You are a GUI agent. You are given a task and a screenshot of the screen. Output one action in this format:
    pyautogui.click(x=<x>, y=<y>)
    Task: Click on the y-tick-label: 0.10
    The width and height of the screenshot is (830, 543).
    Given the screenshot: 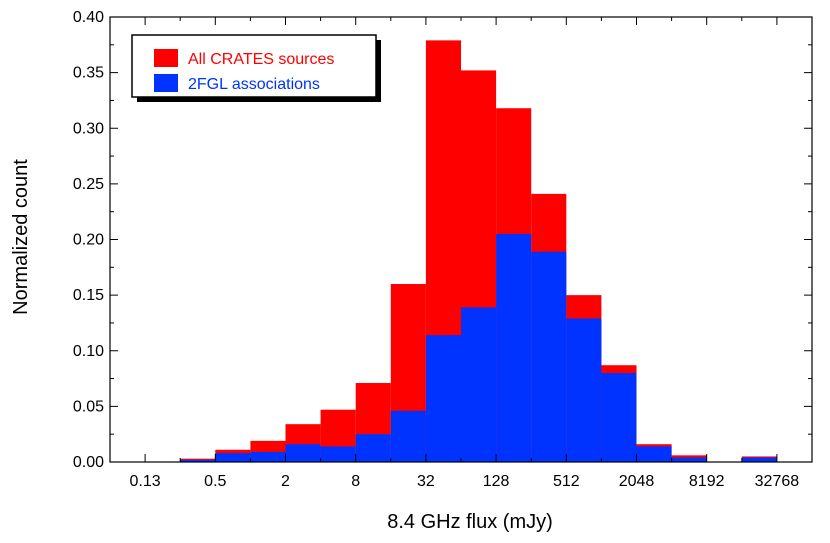 What is the action you would take?
    pyautogui.click(x=88, y=351)
    